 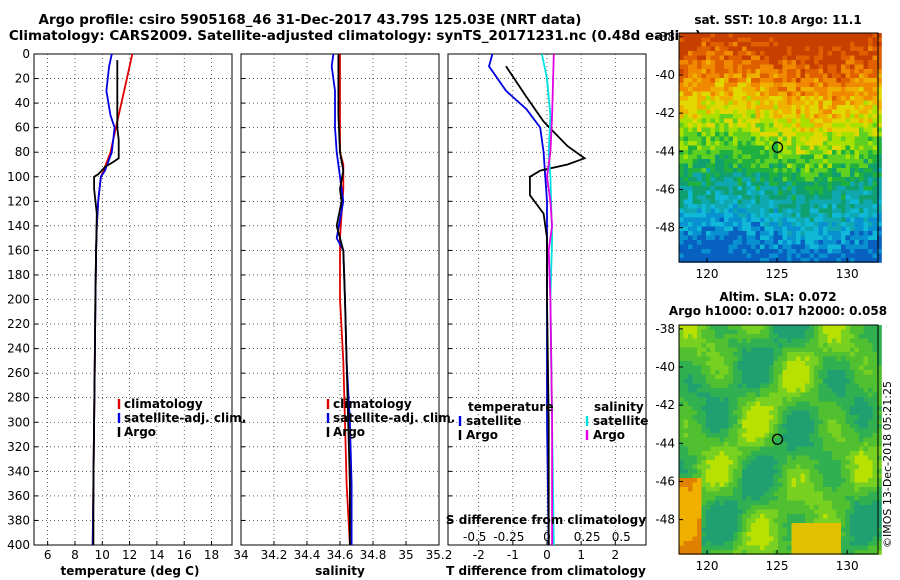 What do you see at coordinates (22, 128) in the screenshot?
I see `y-tick-label: 60` at bounding box center [22, 128].